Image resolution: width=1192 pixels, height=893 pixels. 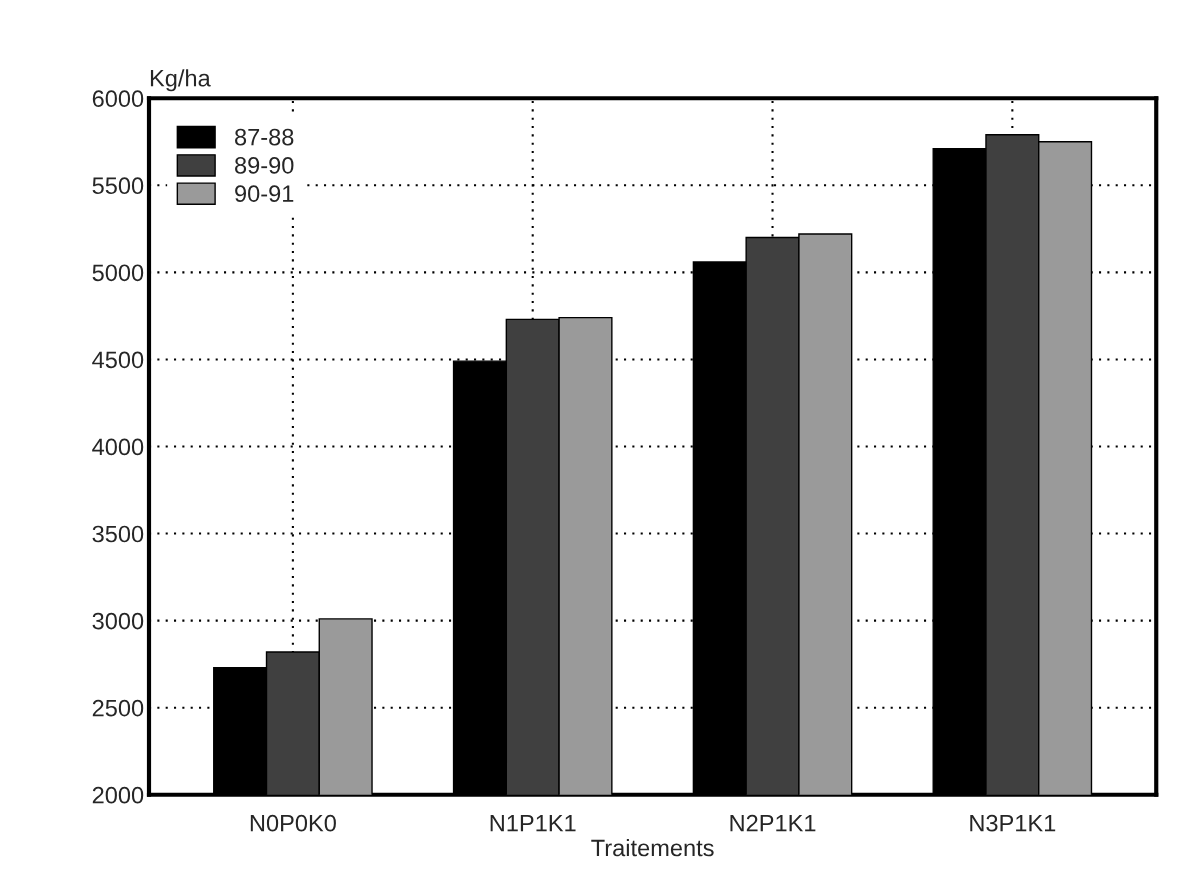 I want to click on y-tick-label: 3000, so click(x=118, y=621).